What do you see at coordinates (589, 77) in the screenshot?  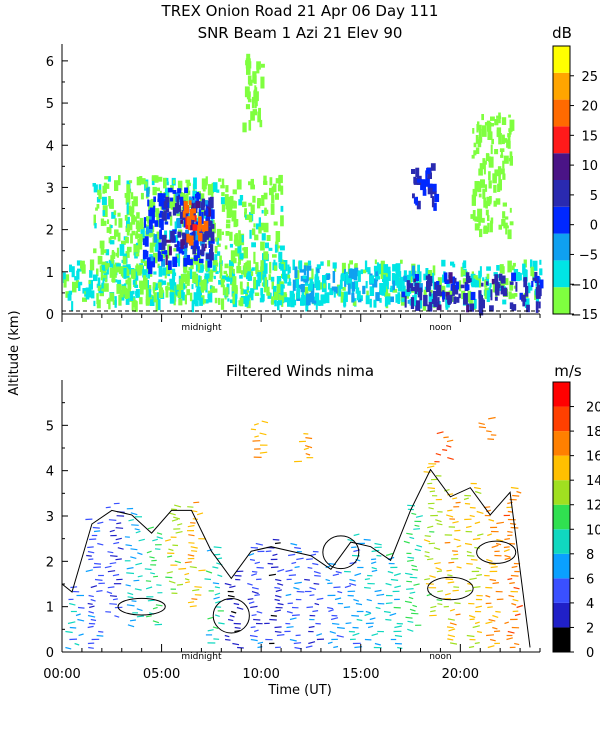 I see `snr-colorbar-tick-label: 25` at bounding box center [589, 77].